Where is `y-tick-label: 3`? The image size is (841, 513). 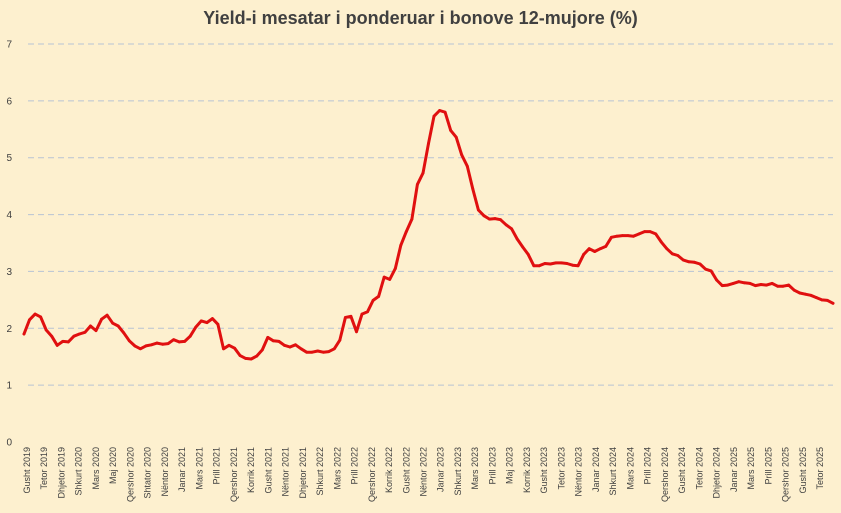 y-tick-label: 3 is located at coordinates (9, 272).